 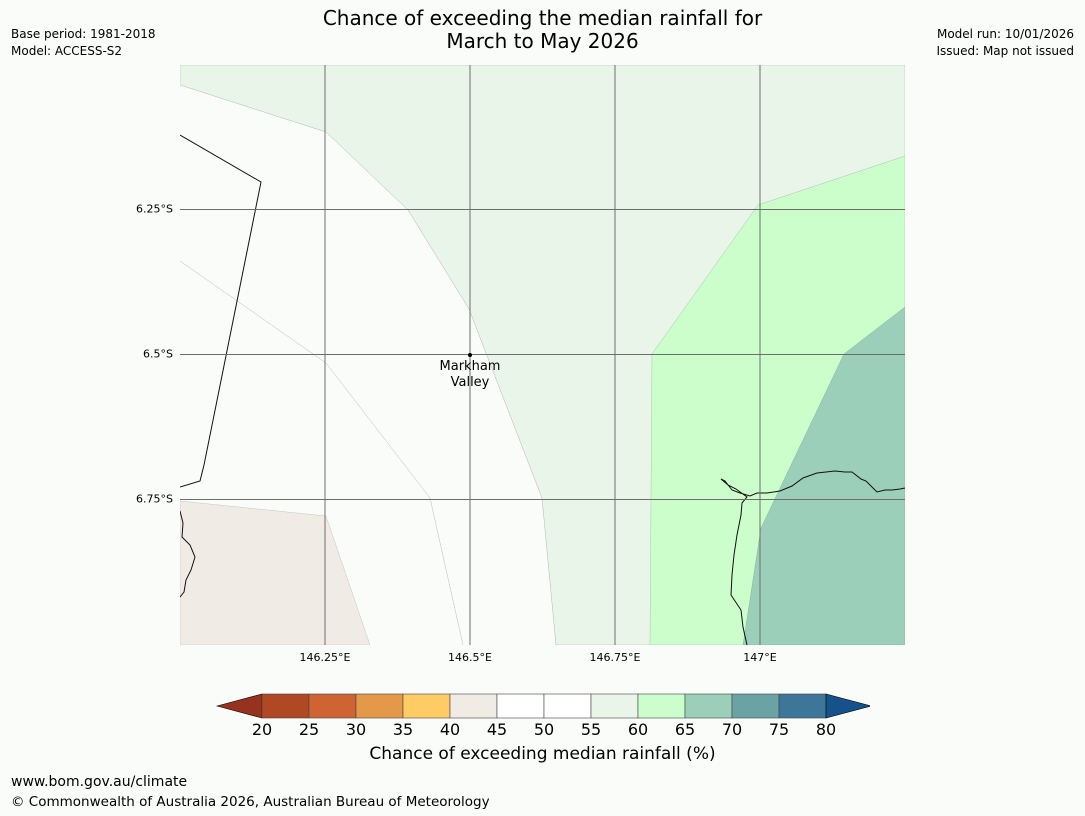 I want to click on colorbar-under-triangle, so click(x=239, y=706).